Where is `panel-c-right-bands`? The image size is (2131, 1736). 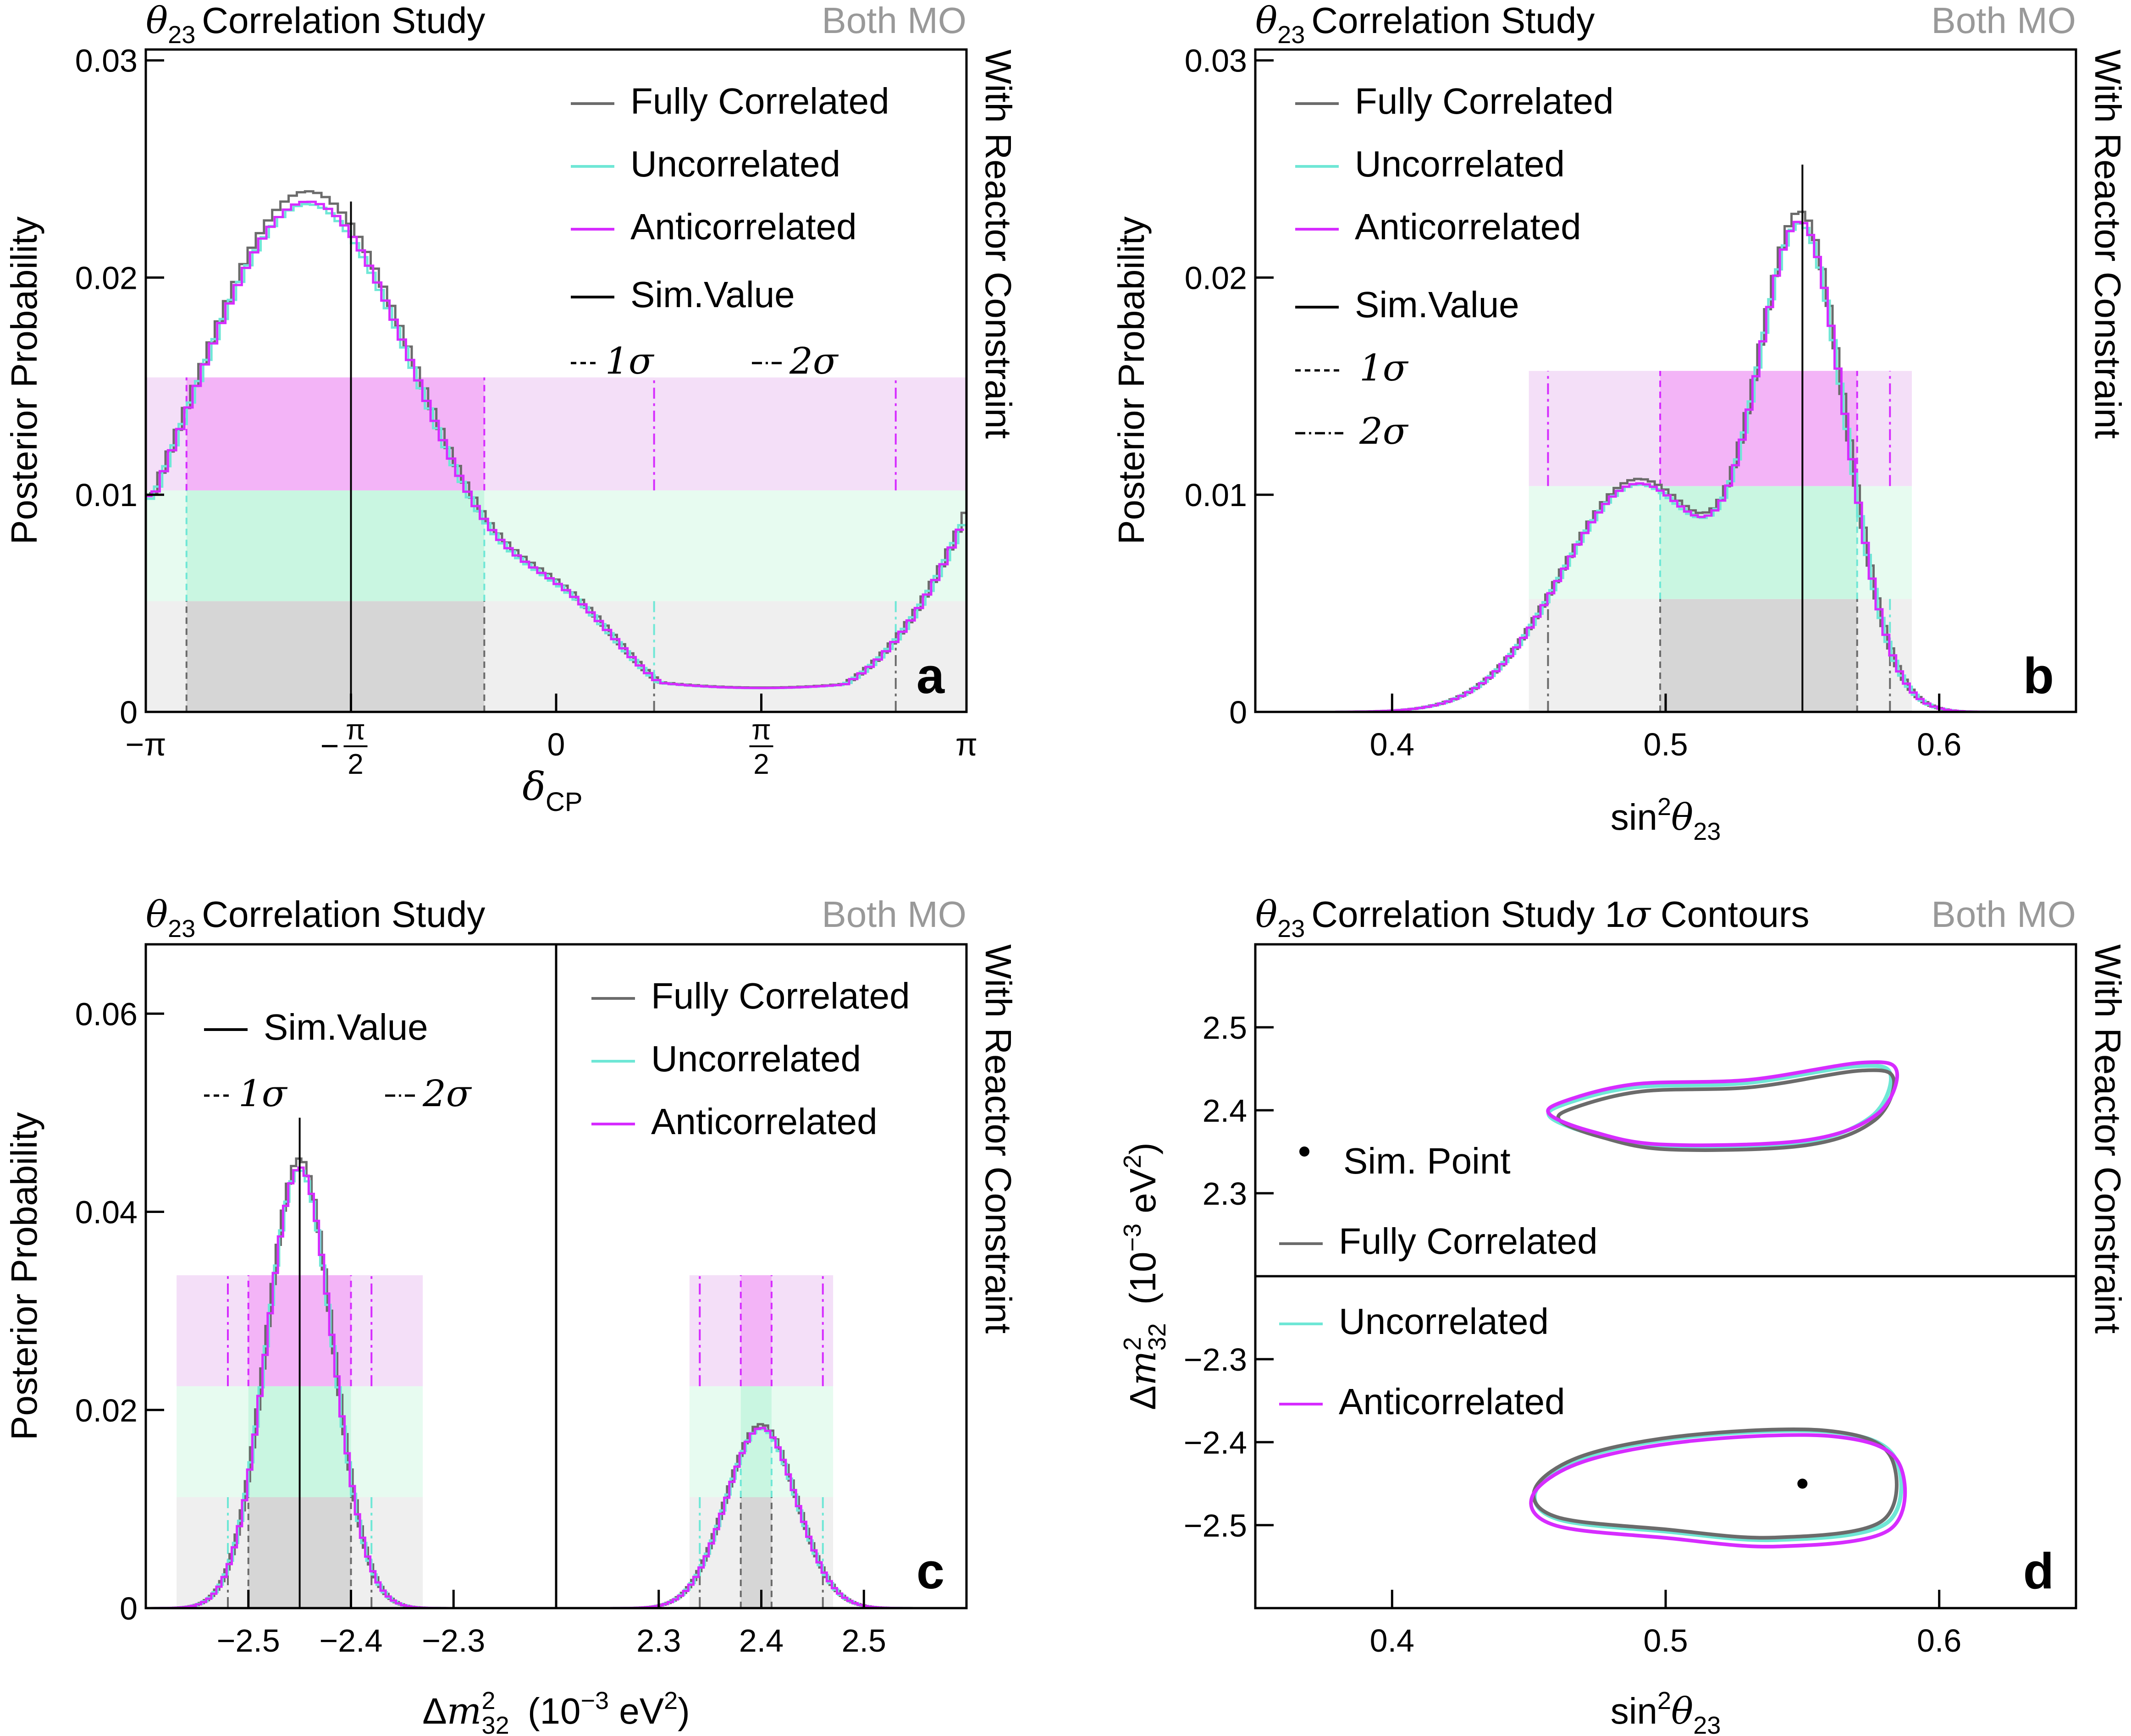
panel-c-right-bands is located at coordinates (761, 1442).